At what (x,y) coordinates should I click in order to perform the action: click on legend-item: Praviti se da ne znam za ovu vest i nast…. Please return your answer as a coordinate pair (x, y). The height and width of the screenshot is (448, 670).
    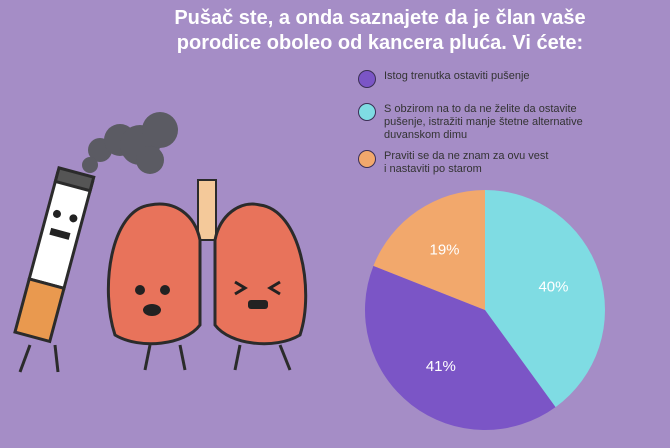
    Looking at the image, I should click on (453, 163).